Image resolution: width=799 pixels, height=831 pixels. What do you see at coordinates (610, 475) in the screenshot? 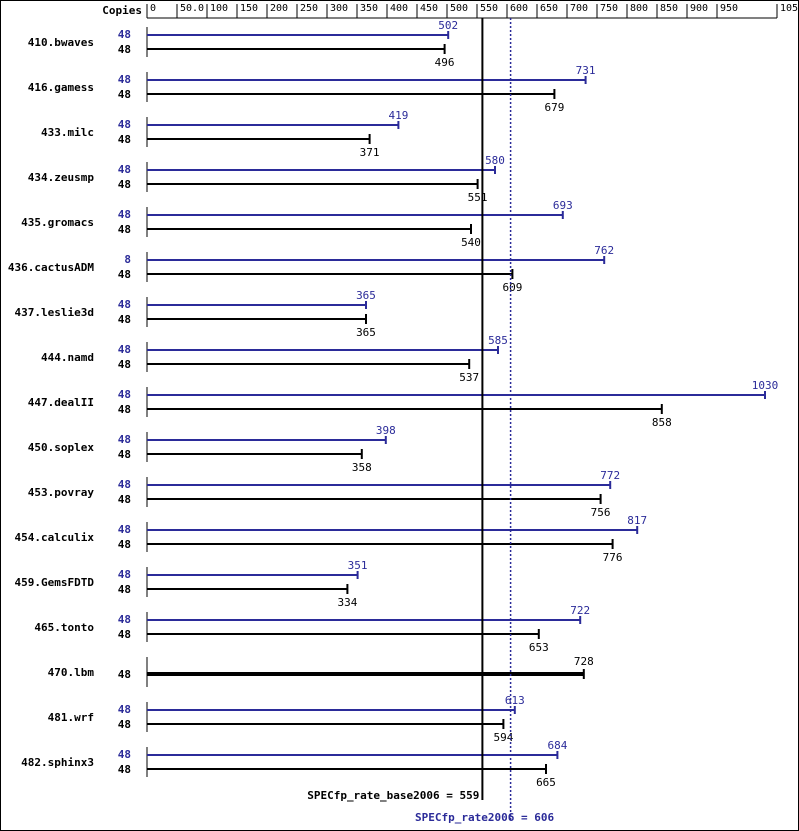
I see `peak-value-label: 772` at bounding box center [610, 475].